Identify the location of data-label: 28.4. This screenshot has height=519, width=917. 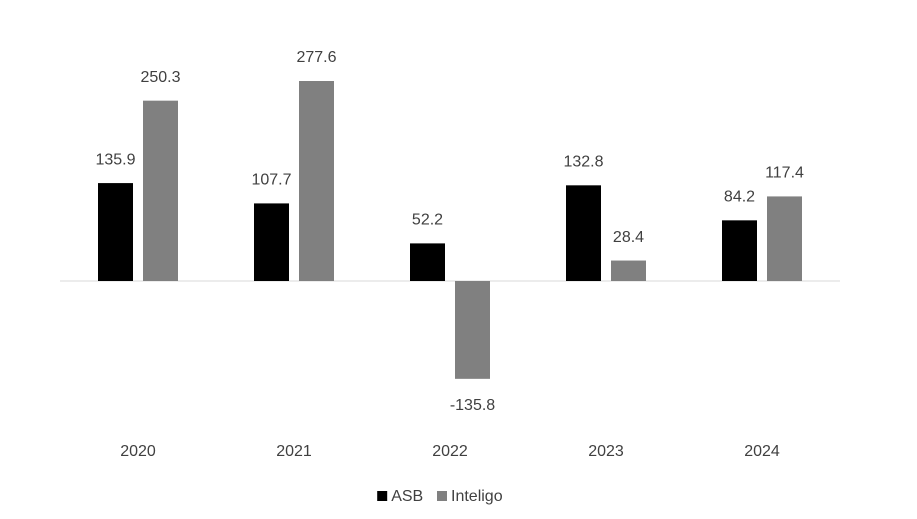
(628, 237).